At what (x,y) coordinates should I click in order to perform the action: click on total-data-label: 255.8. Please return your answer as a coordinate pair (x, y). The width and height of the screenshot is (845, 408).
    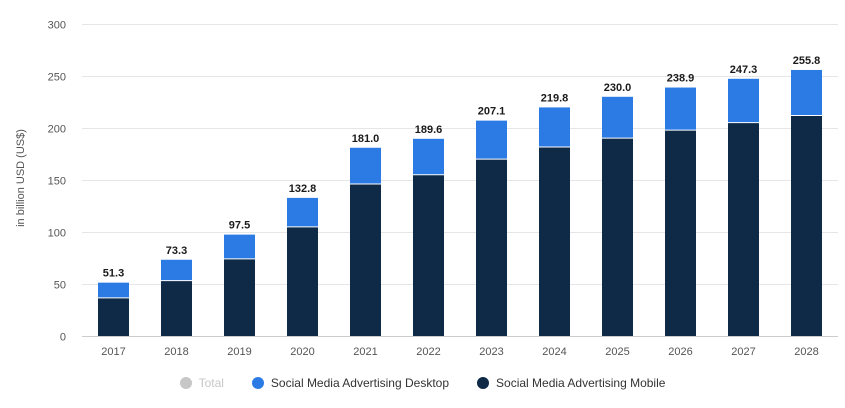
    Looking at the image, I should click on (807, 61).